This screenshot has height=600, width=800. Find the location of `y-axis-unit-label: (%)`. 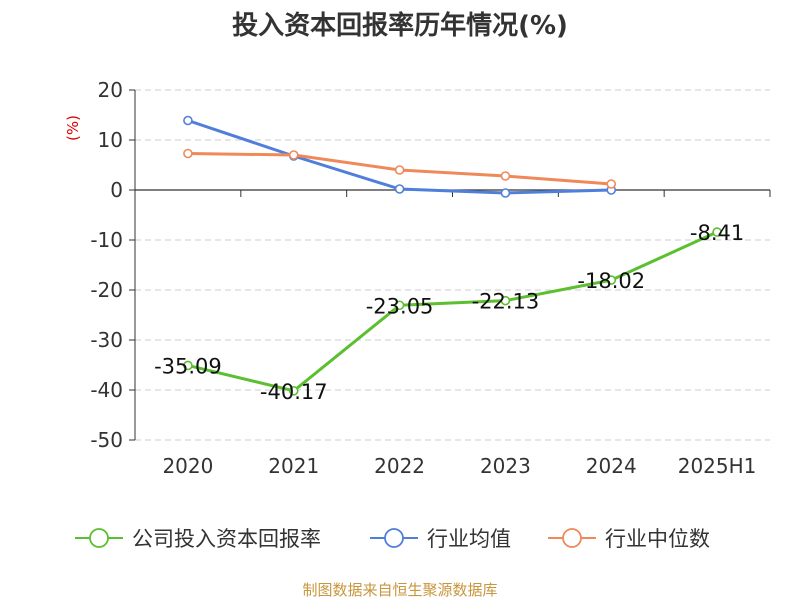

y-axis-unit-label: (%) is located at coordinates (73, 128).